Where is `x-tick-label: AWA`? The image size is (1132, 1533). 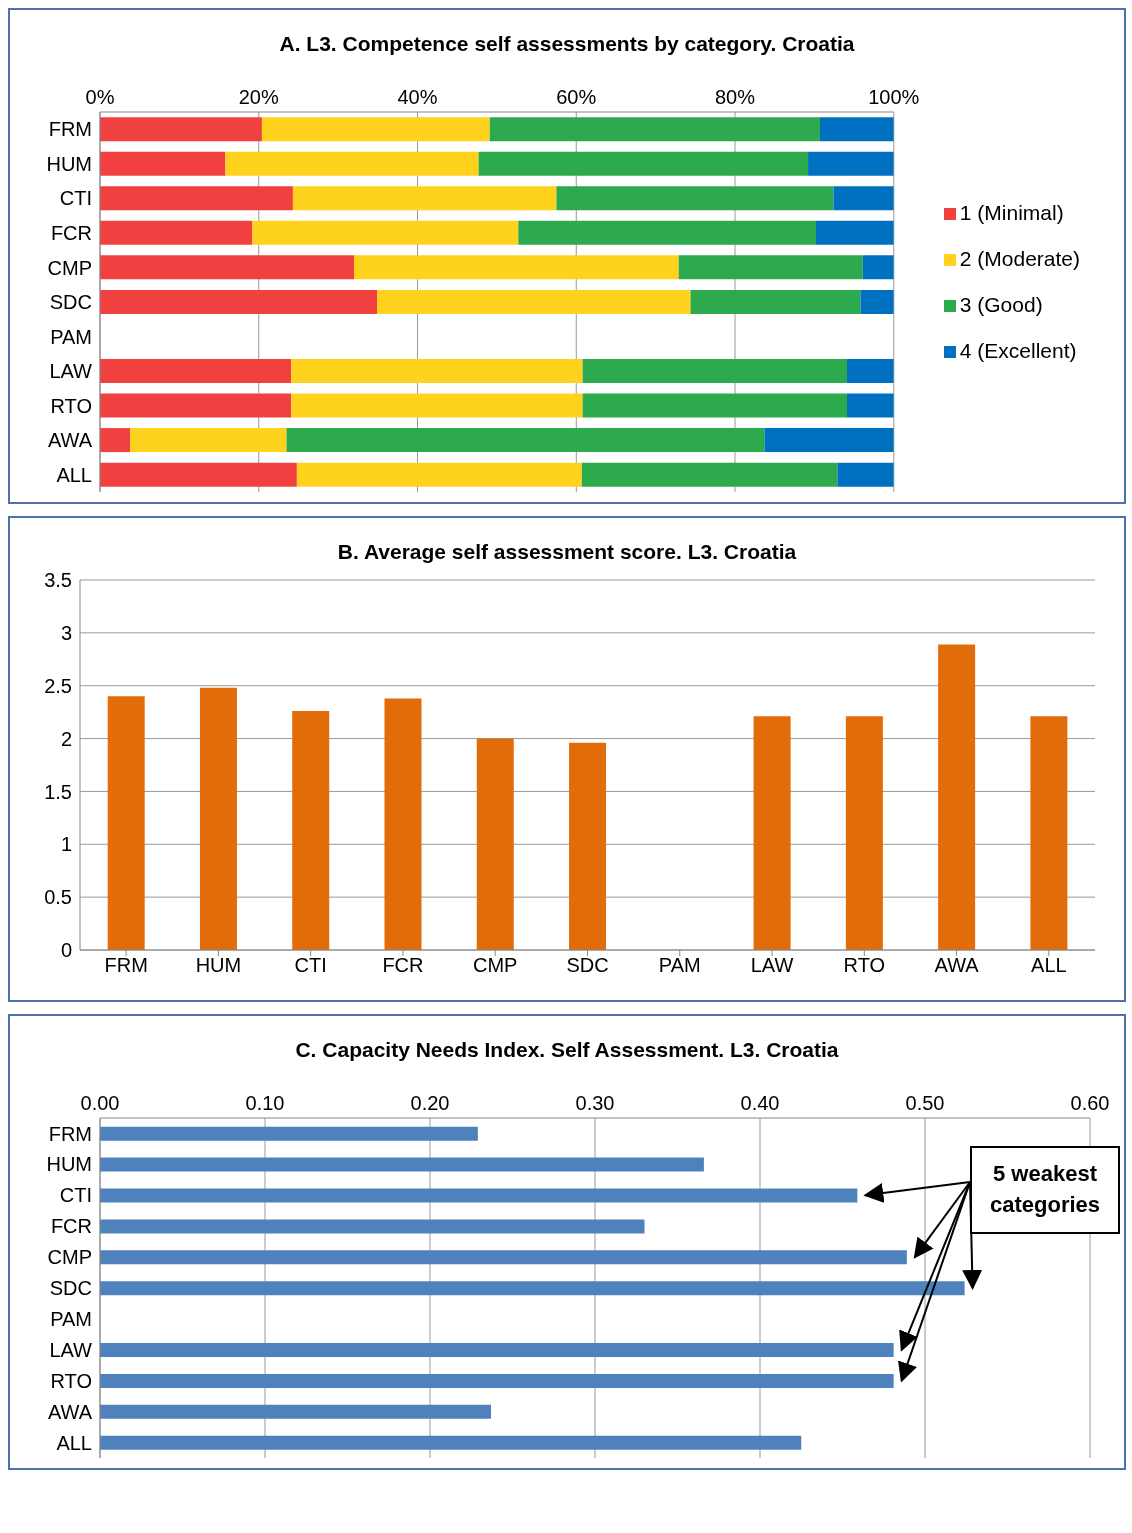
x-tick-label: AWA is located at coordinates (957, 965).